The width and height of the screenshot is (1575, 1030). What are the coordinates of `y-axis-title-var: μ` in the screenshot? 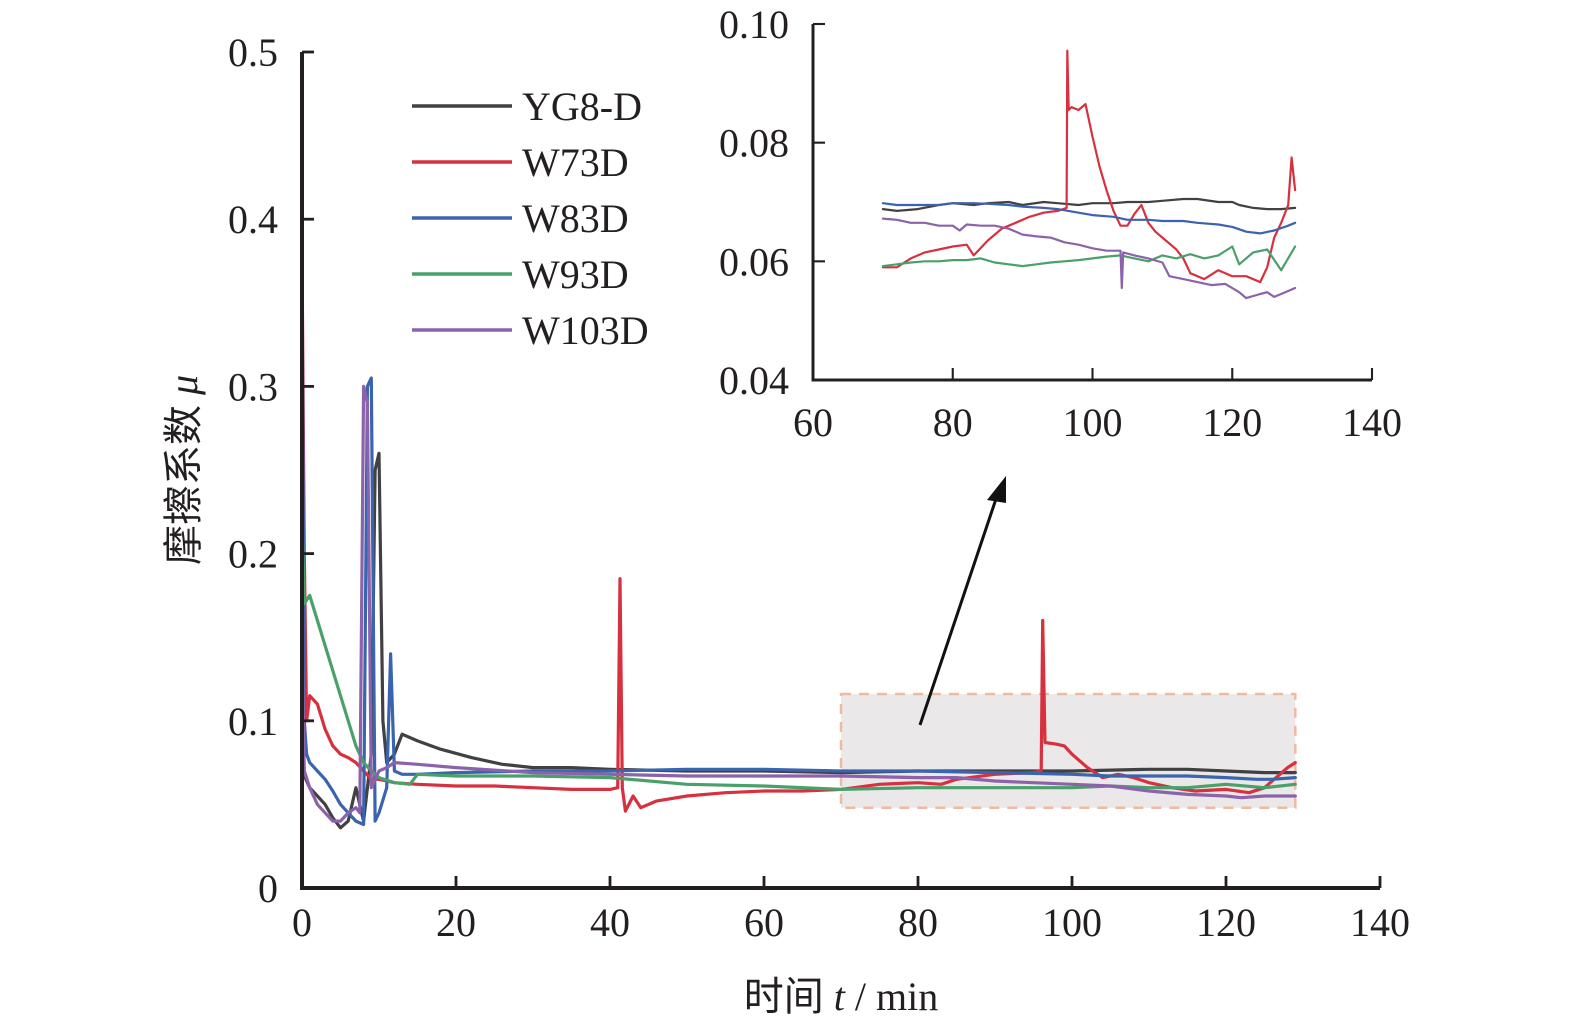 It's located at (183, 385).